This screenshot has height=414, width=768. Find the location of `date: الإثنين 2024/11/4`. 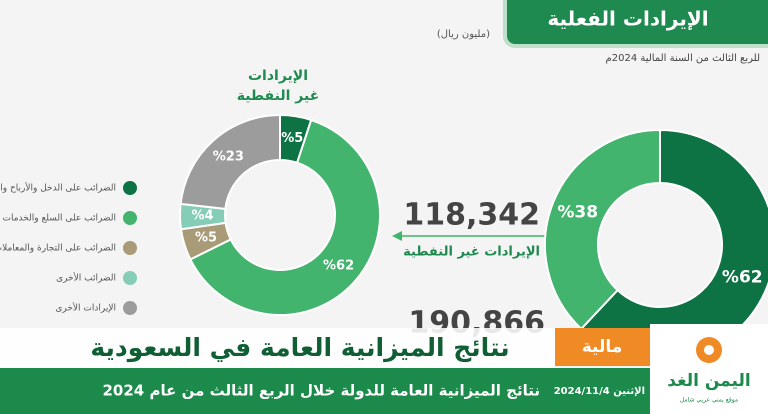

date: الإثنين 2024/11/4 is located at coordinates (599, 391).